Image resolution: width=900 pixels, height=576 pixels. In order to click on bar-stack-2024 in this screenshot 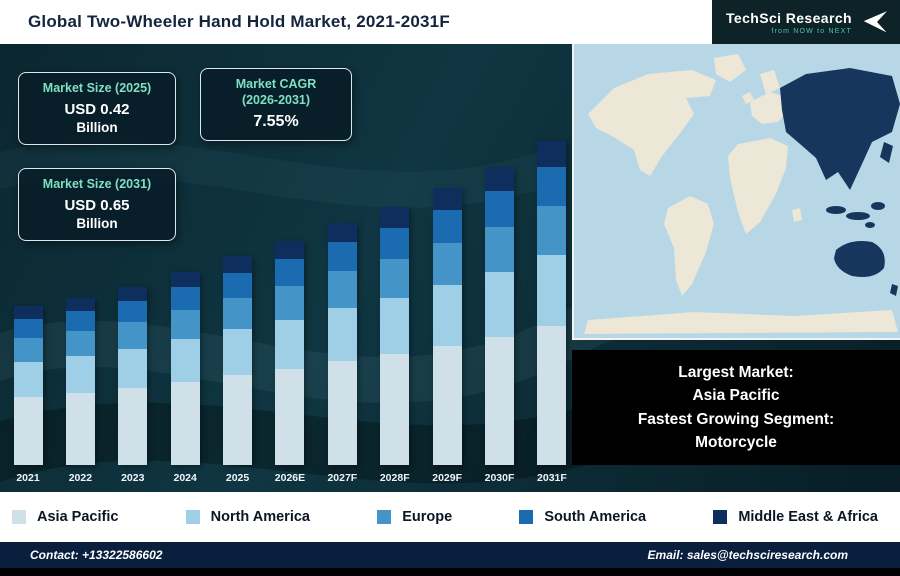, I will do `click(185, 368)`.